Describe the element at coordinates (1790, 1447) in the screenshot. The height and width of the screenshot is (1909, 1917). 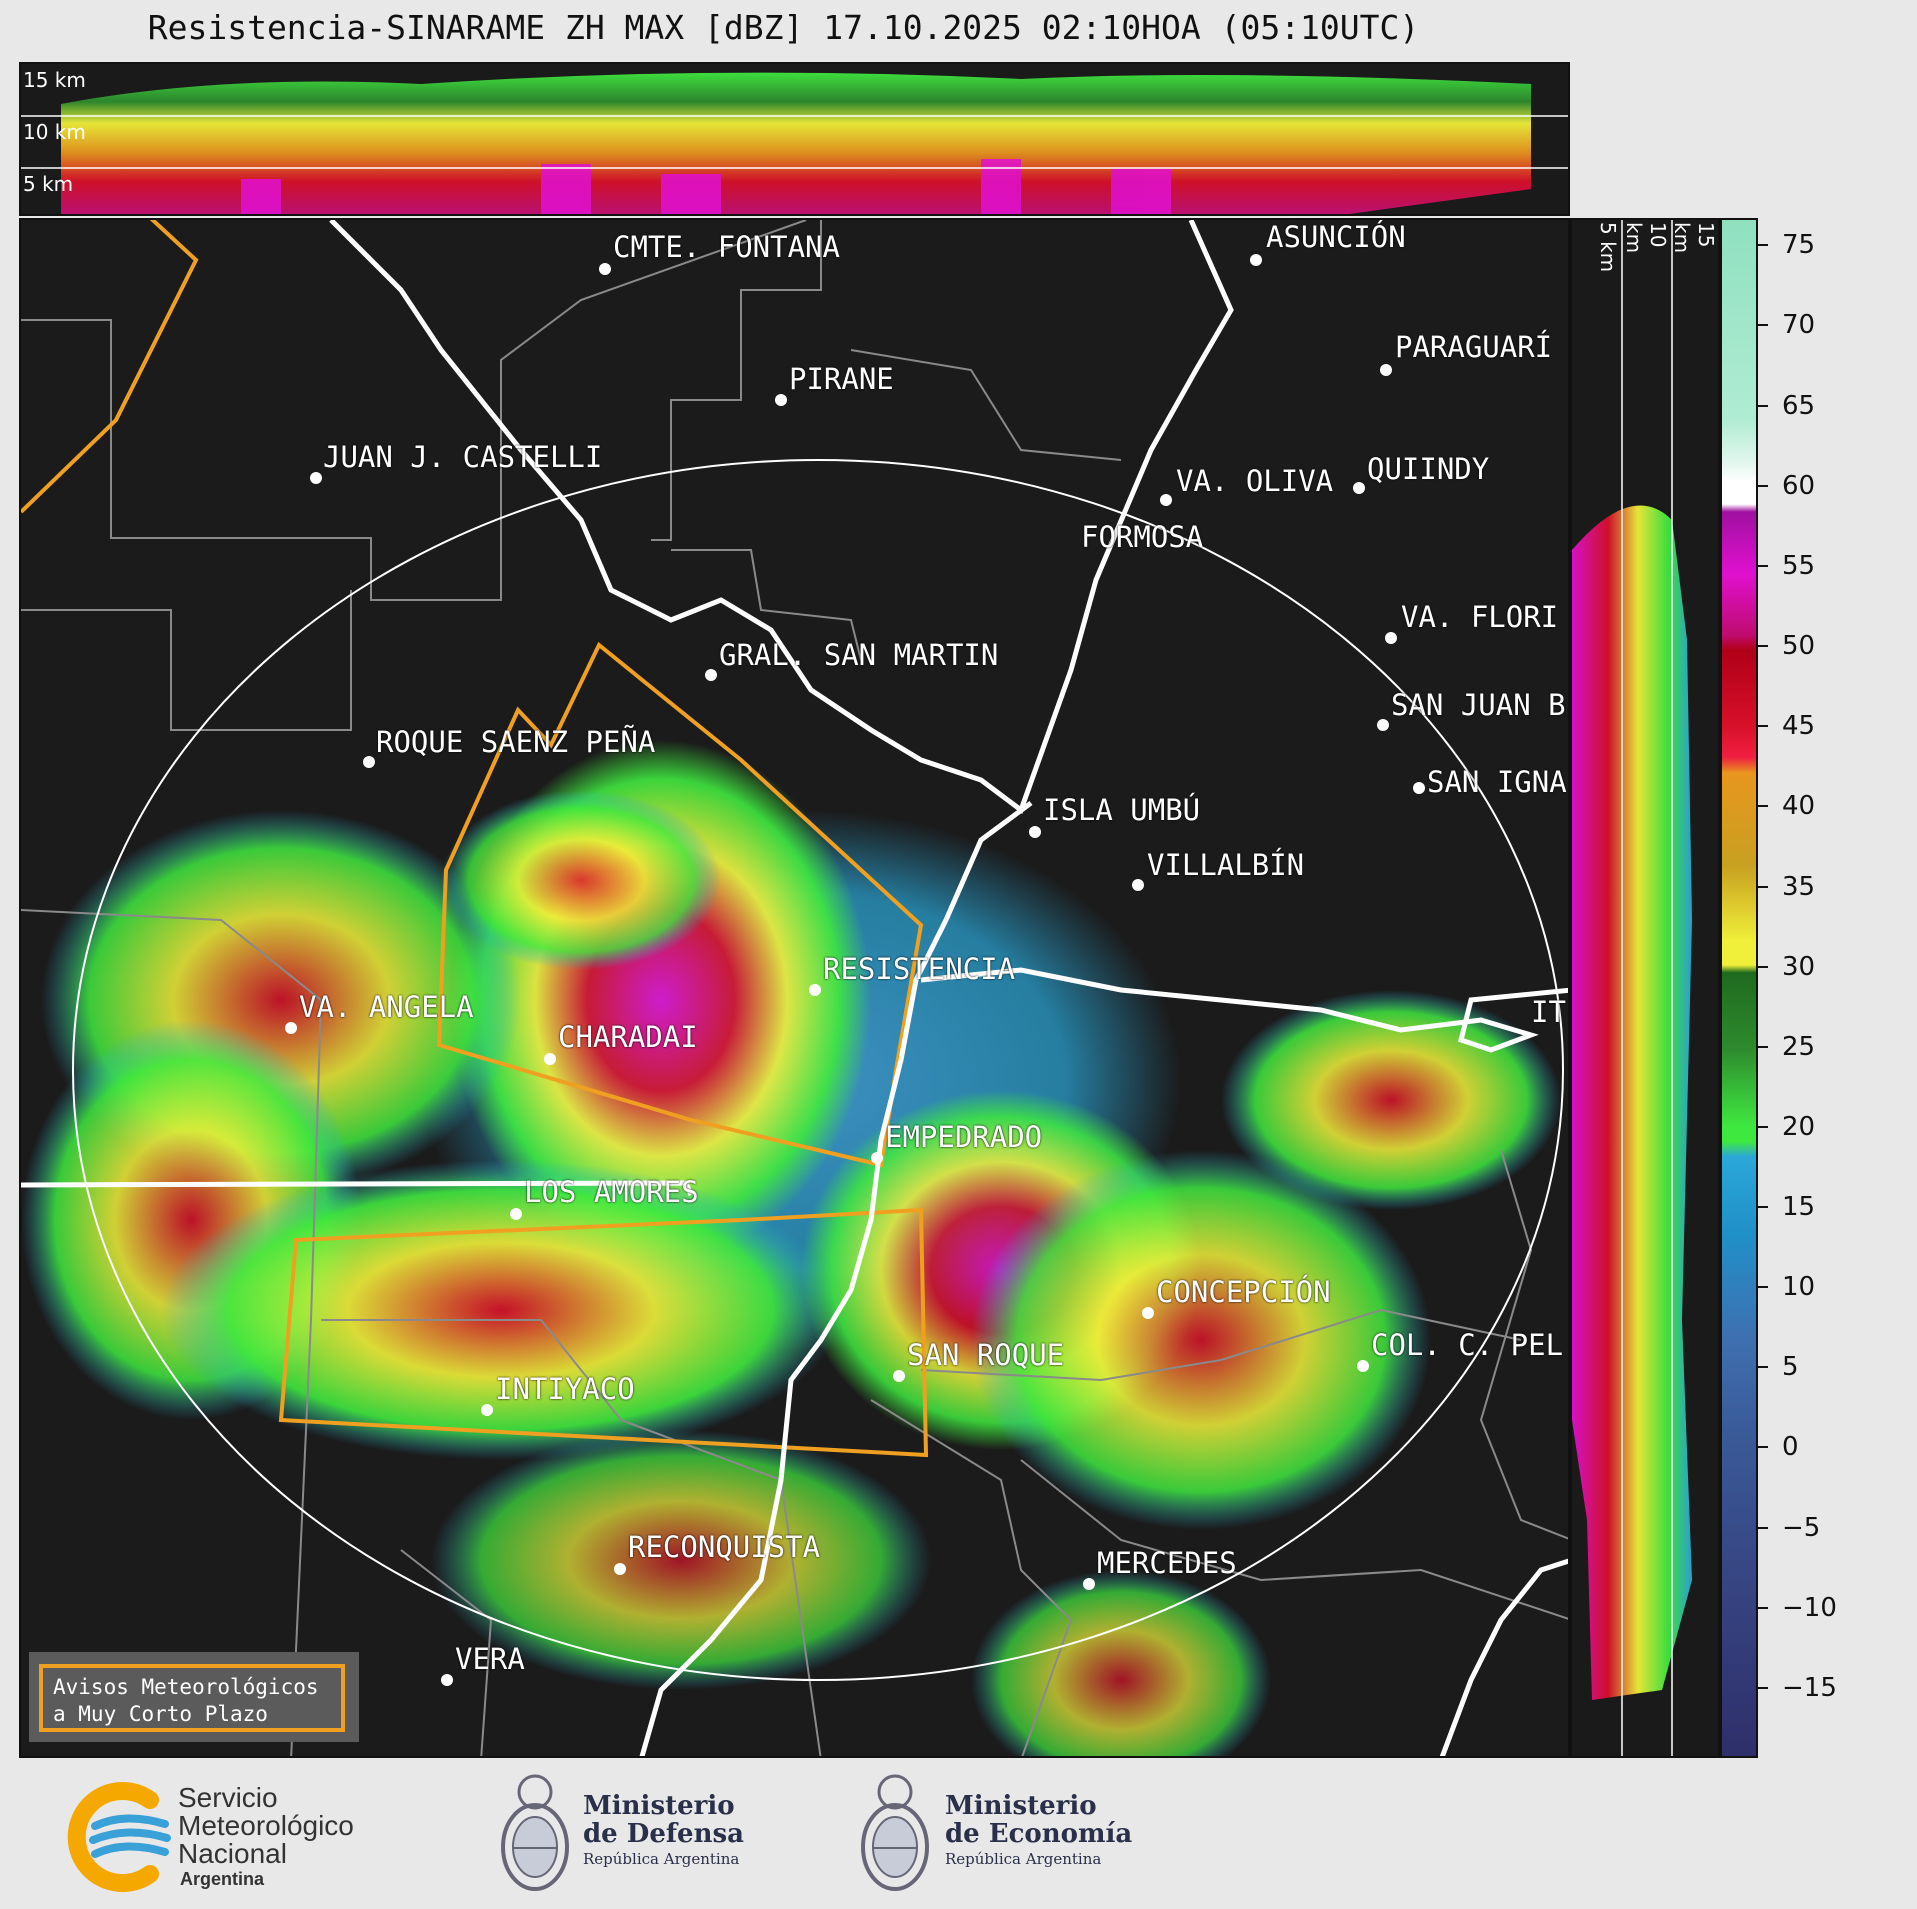
I see `colorbar-label: 0` at that location.